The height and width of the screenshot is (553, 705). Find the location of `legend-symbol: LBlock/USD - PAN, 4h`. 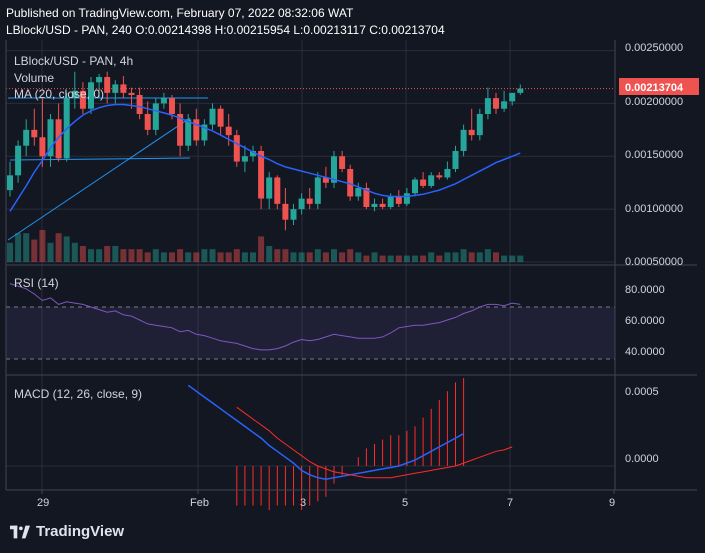

legend-symbol: LBlock/USD - PAN, 4h is located at coordinates (74, 61).